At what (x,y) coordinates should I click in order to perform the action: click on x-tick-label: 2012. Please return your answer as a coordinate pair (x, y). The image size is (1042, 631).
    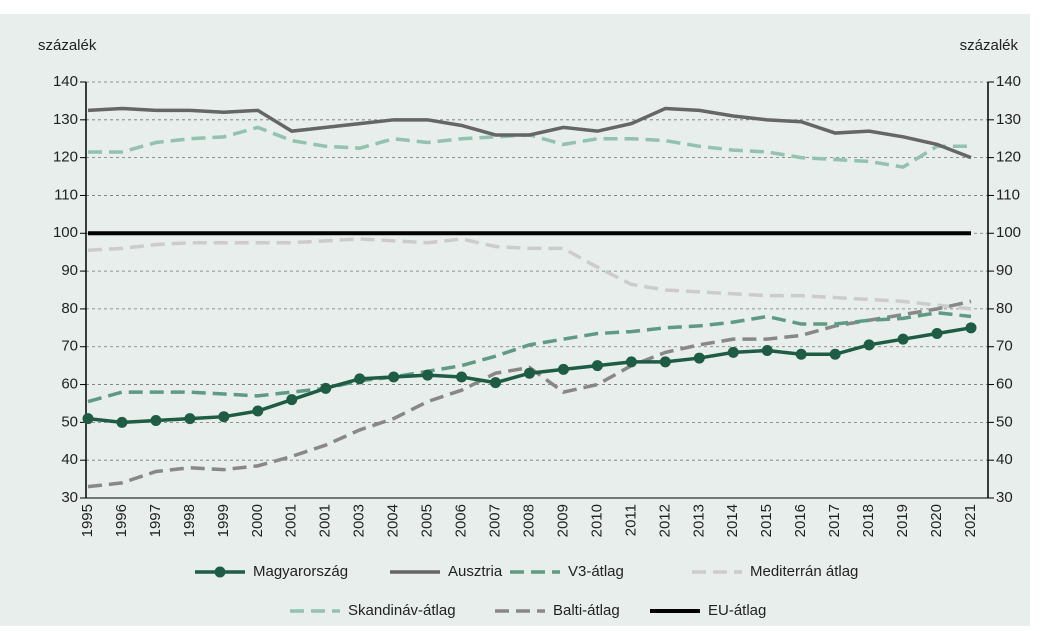
    Looking at the image, I should click on (664, 520).